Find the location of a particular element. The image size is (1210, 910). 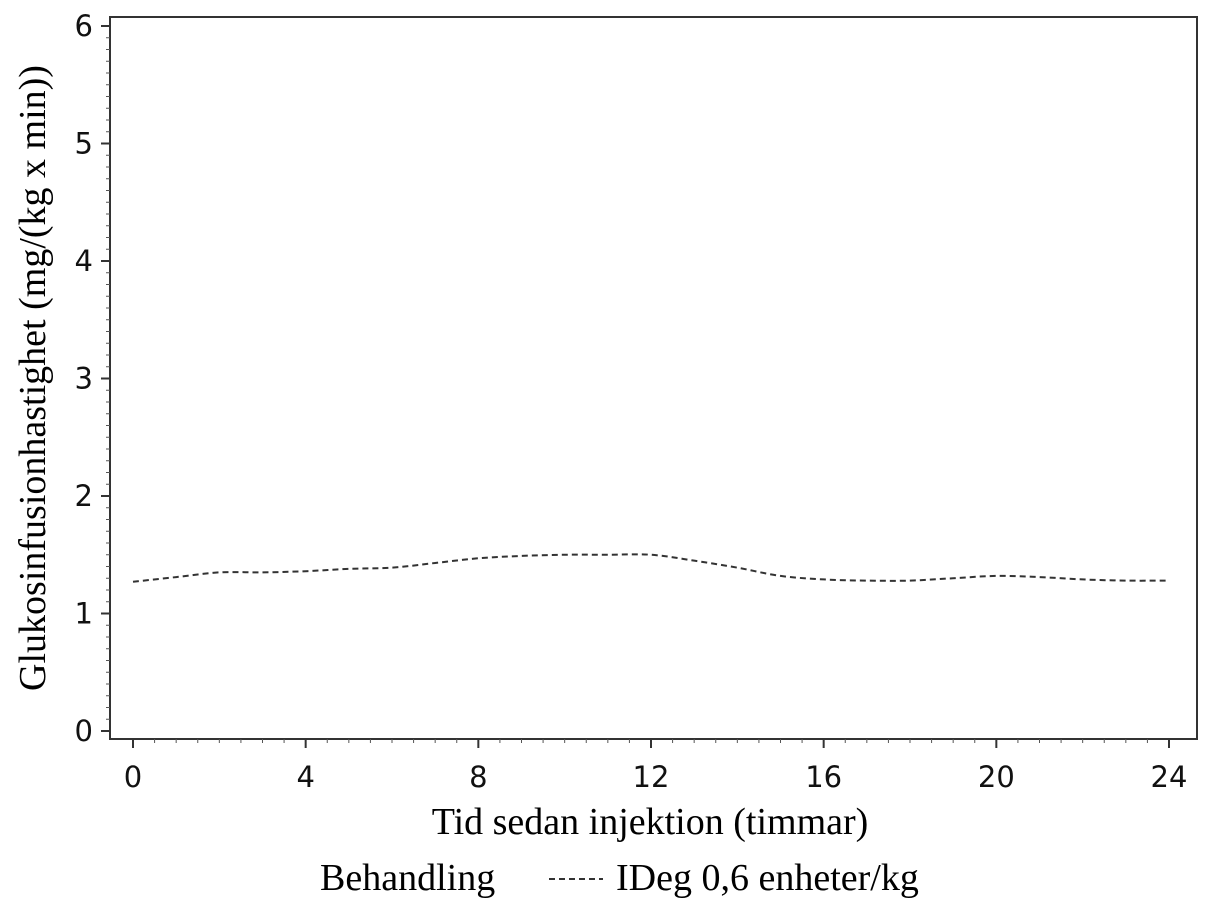

x-axis-title: Tid sedan injektion (timmar) is located at coordinates (650, 822).